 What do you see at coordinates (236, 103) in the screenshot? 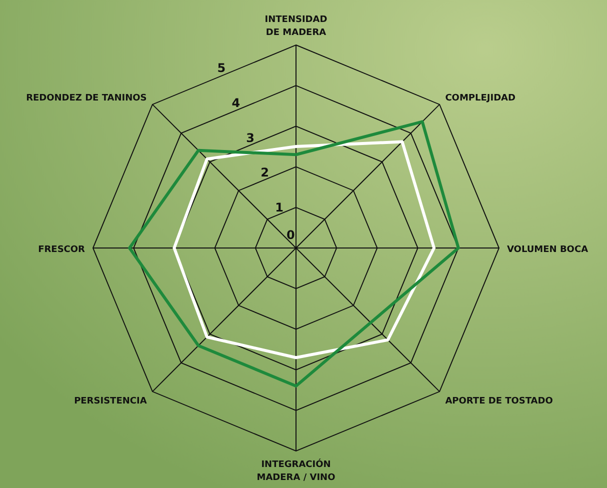
I see `y-tick-label: 4` at bounding box center [236, 103].